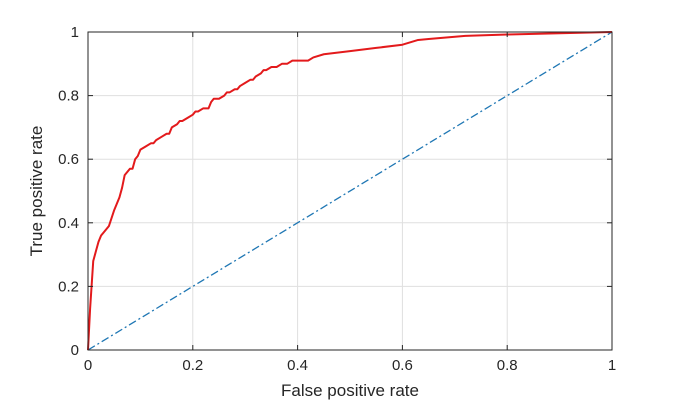  I want to click on y-tick-label: 0, so click(75, 350).